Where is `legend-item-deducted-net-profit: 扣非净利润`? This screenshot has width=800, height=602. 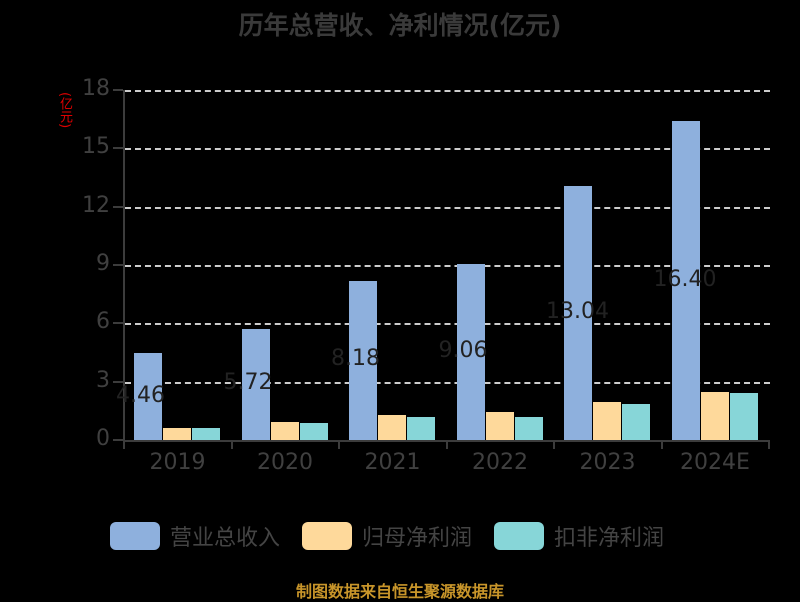 legend-item-deducted-net-profit: 扣非净利润 is located at coordinates (579, 536).